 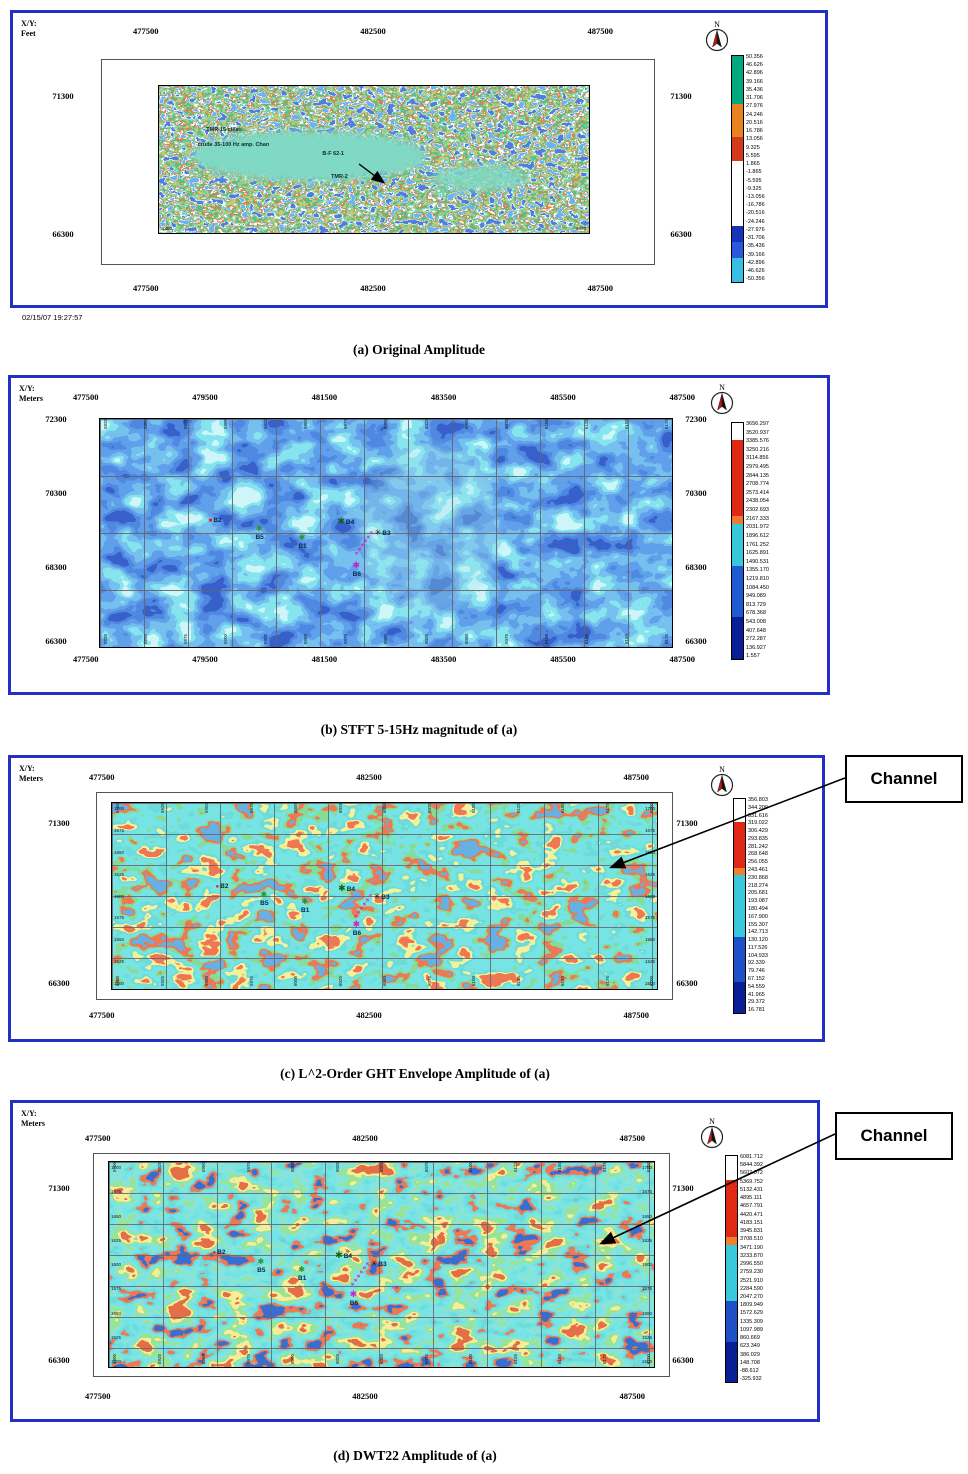 I want to click on tick-label: 6075, so click(x=426, y=1358).